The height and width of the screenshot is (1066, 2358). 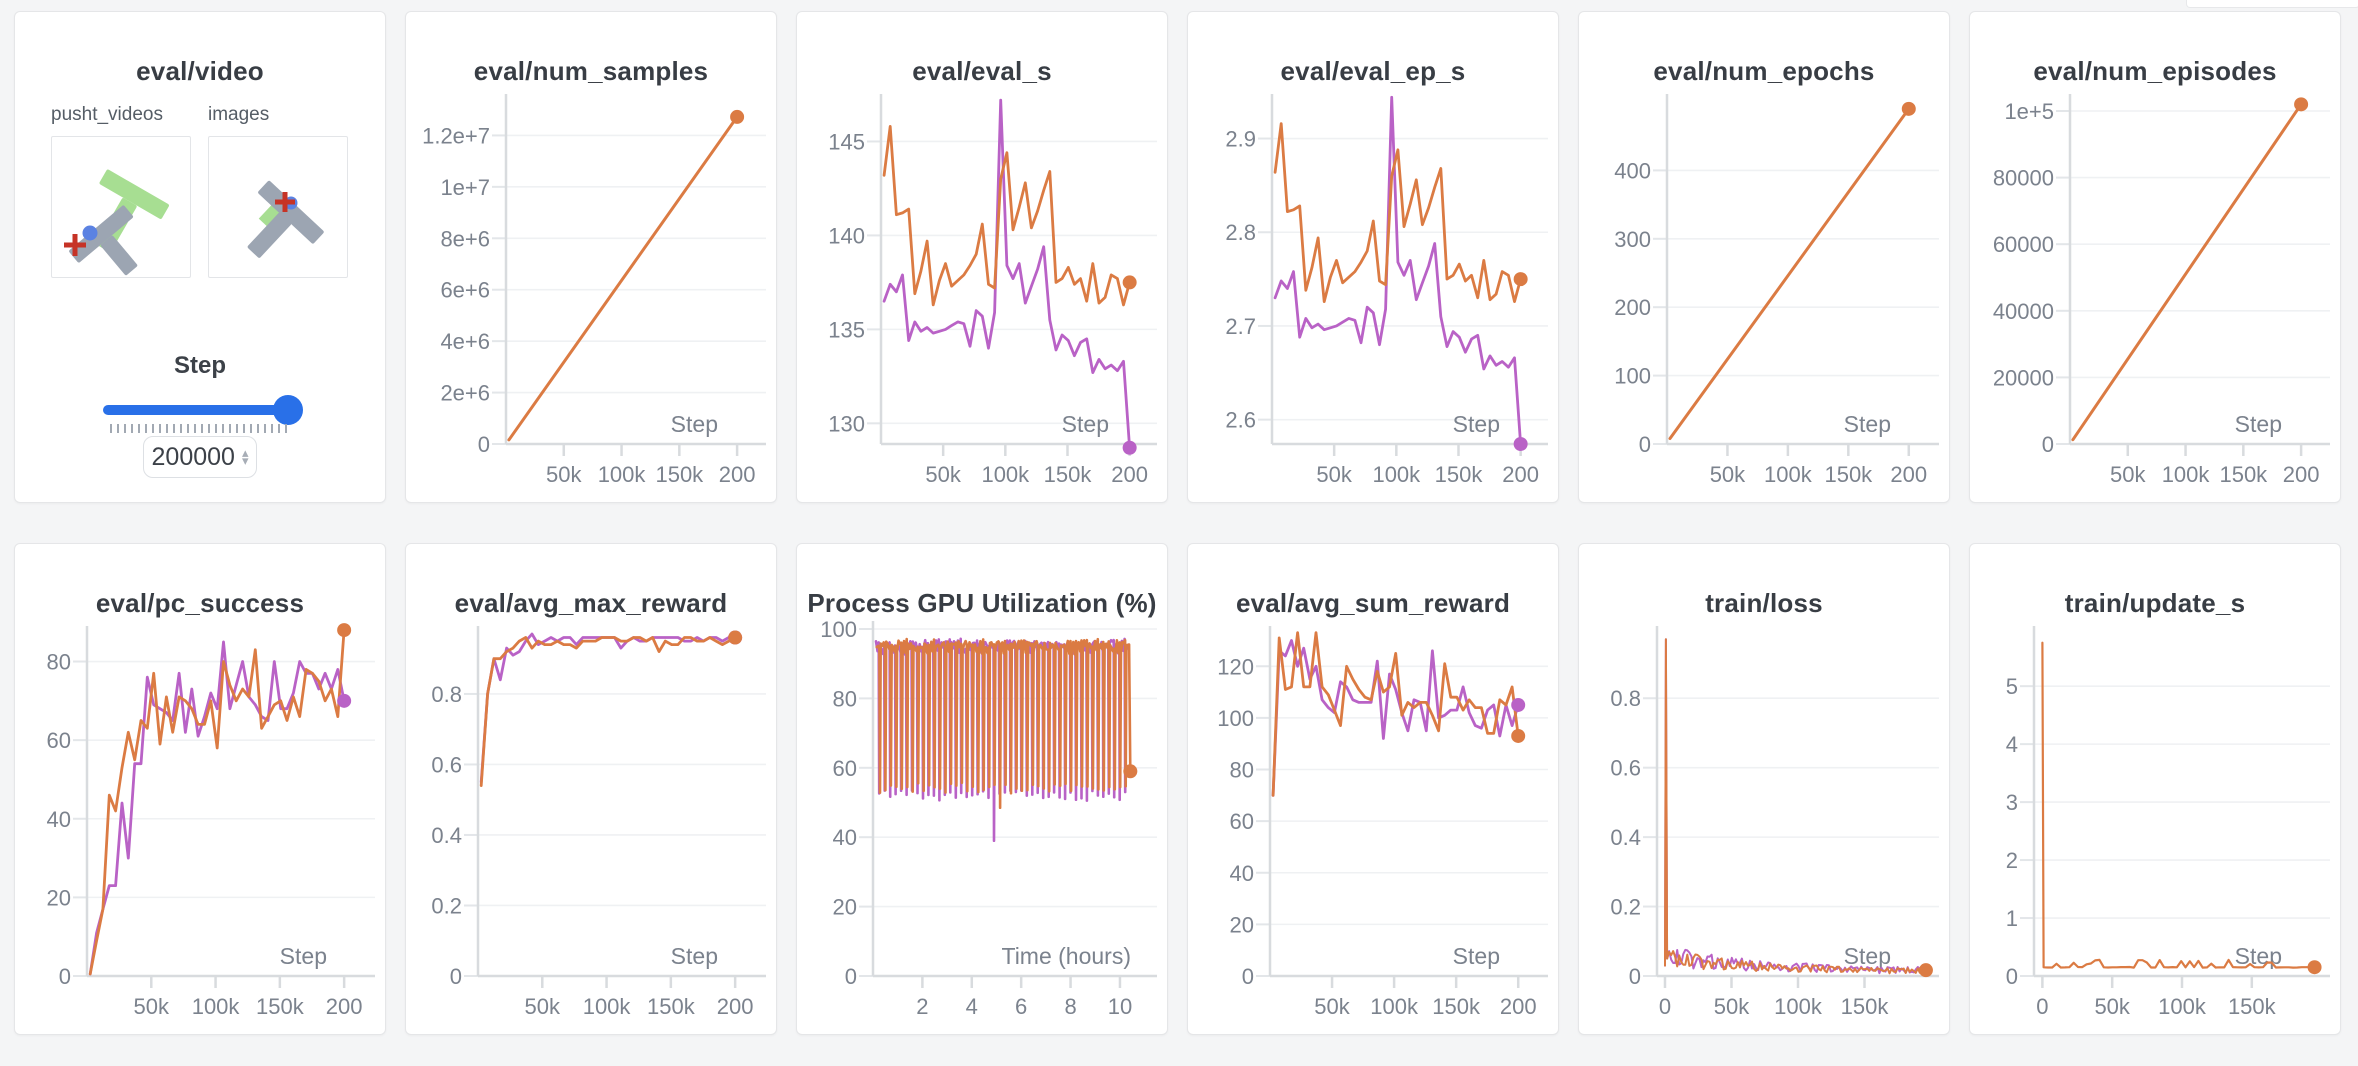 I want to click on pusht-video-thumbnail, so click(x=121, y=207).